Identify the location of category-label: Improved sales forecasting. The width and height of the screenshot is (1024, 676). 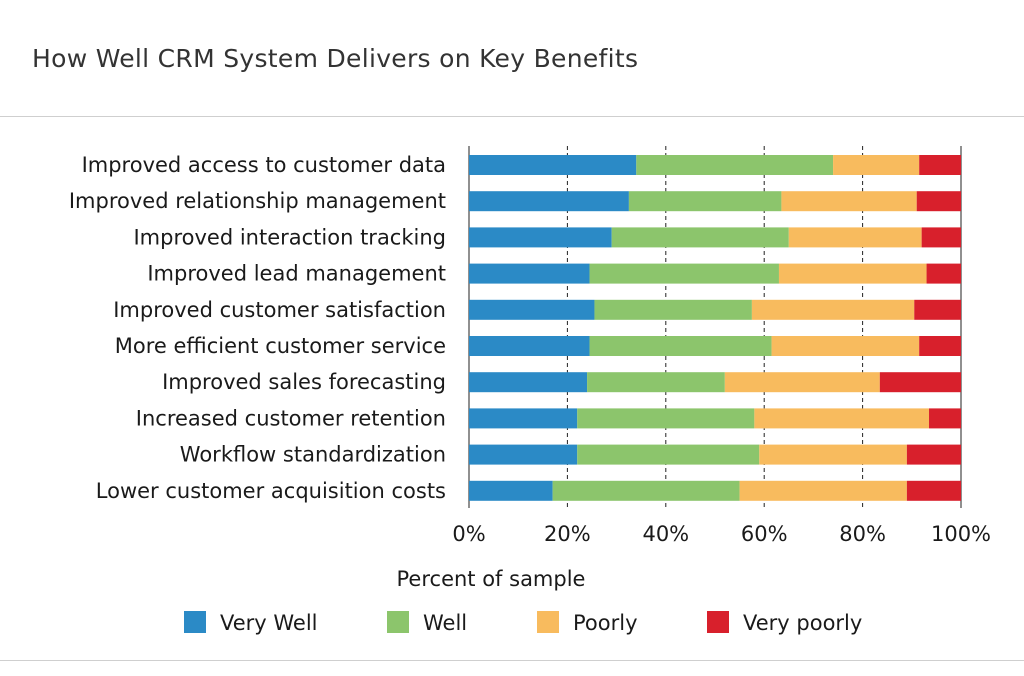
(304, 382).